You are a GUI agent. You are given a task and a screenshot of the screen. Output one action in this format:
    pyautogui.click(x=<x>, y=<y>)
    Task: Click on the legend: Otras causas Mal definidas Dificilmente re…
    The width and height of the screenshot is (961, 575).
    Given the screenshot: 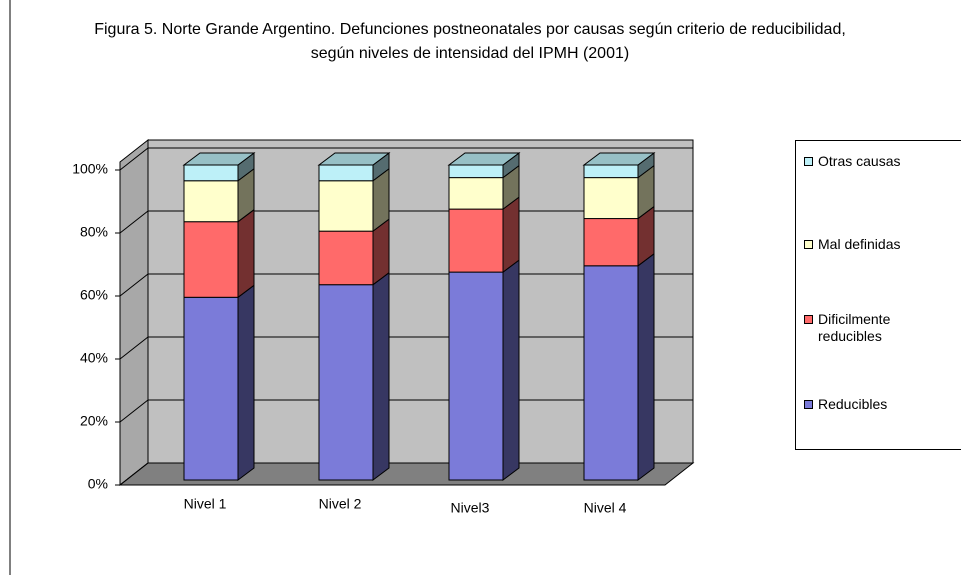 What is the action you would take?
    pyautogui.click(x=878, y=295)
    